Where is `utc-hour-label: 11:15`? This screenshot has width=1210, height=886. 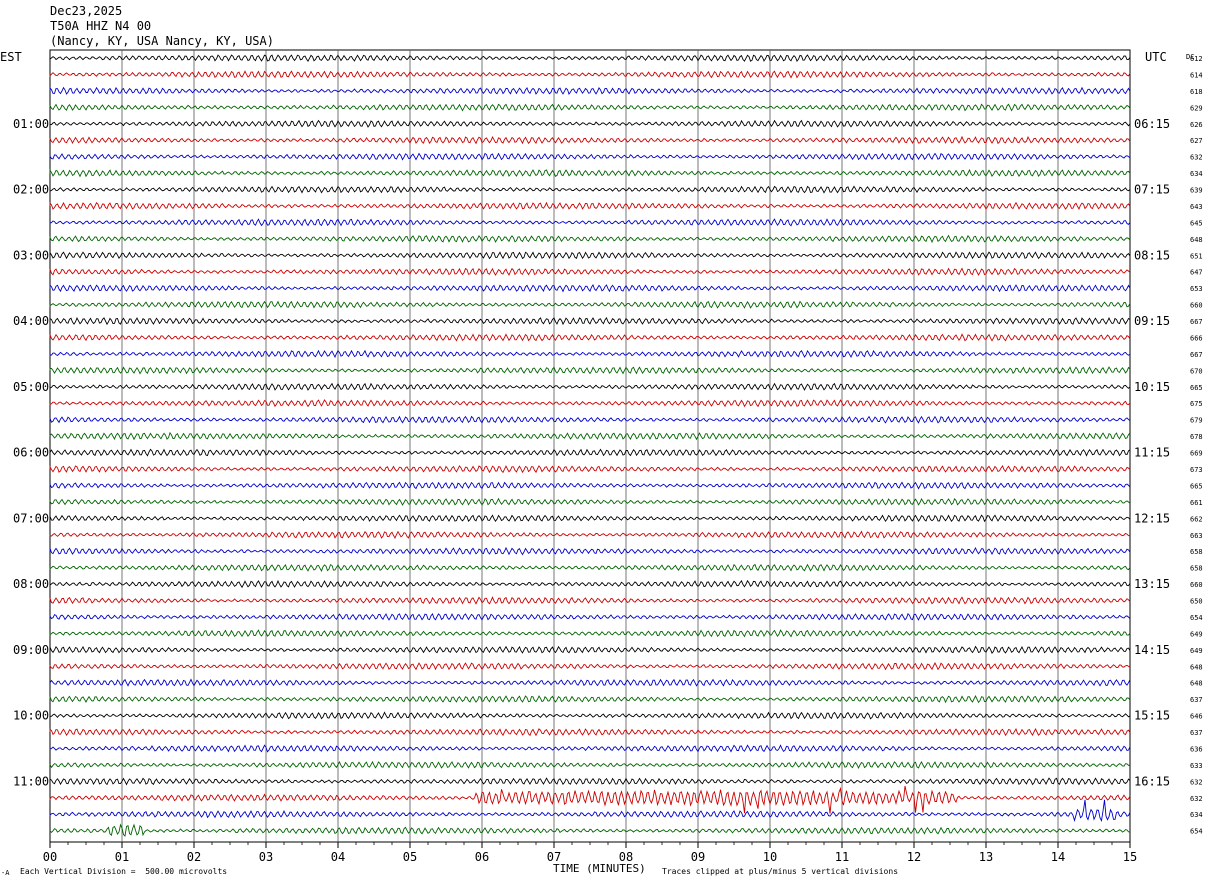
utc-hour-label: 11:15 is located at coordinates (1152, 453).